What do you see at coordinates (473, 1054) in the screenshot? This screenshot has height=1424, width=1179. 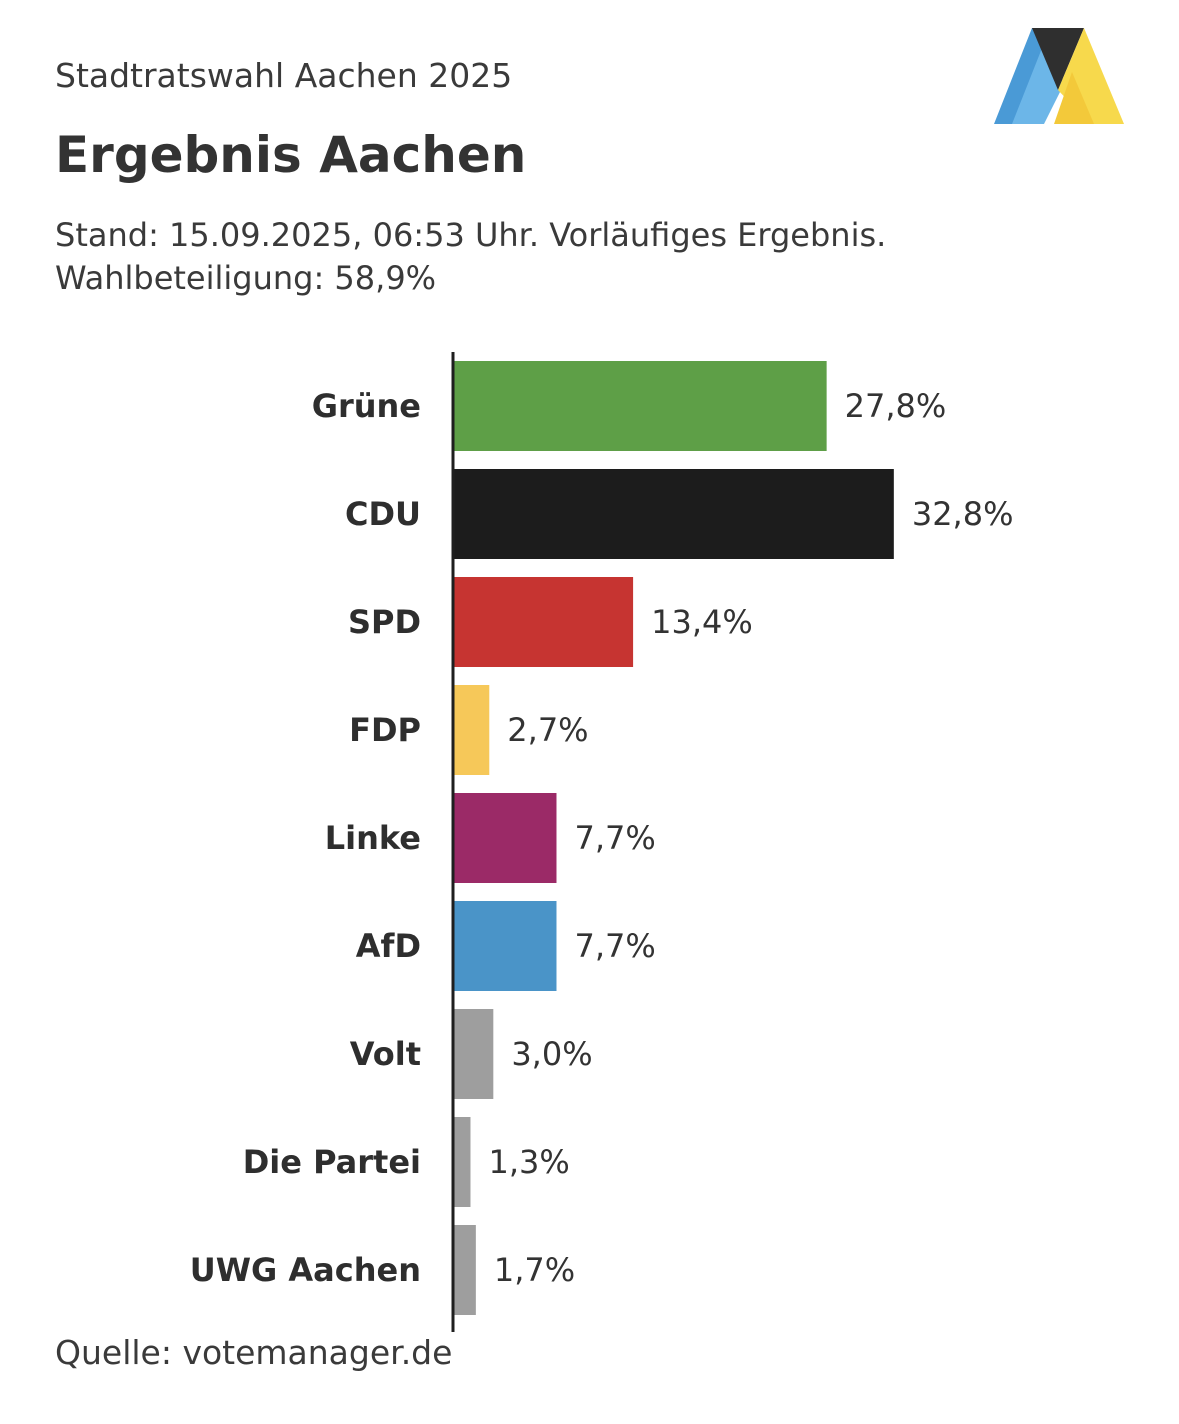 I see `bar-volt` at bounding box center [473, 1054].